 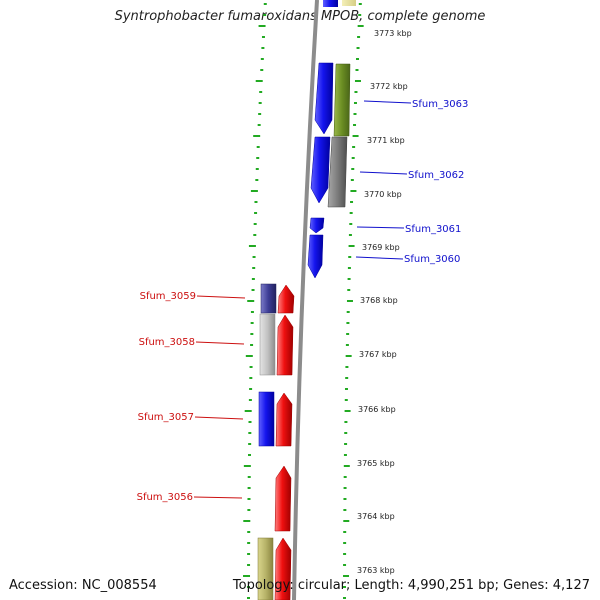 I want to click on scale-label: 3765 kbp, so click(x=376, y=463).